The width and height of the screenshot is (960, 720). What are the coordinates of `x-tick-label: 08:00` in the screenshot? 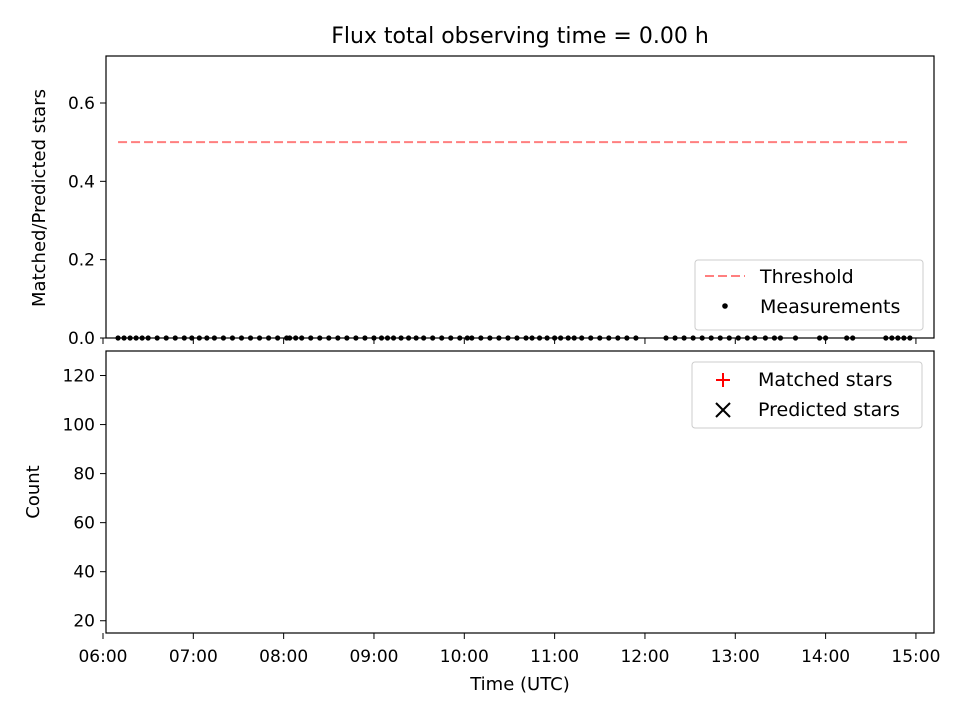 It's located at (283, 657).